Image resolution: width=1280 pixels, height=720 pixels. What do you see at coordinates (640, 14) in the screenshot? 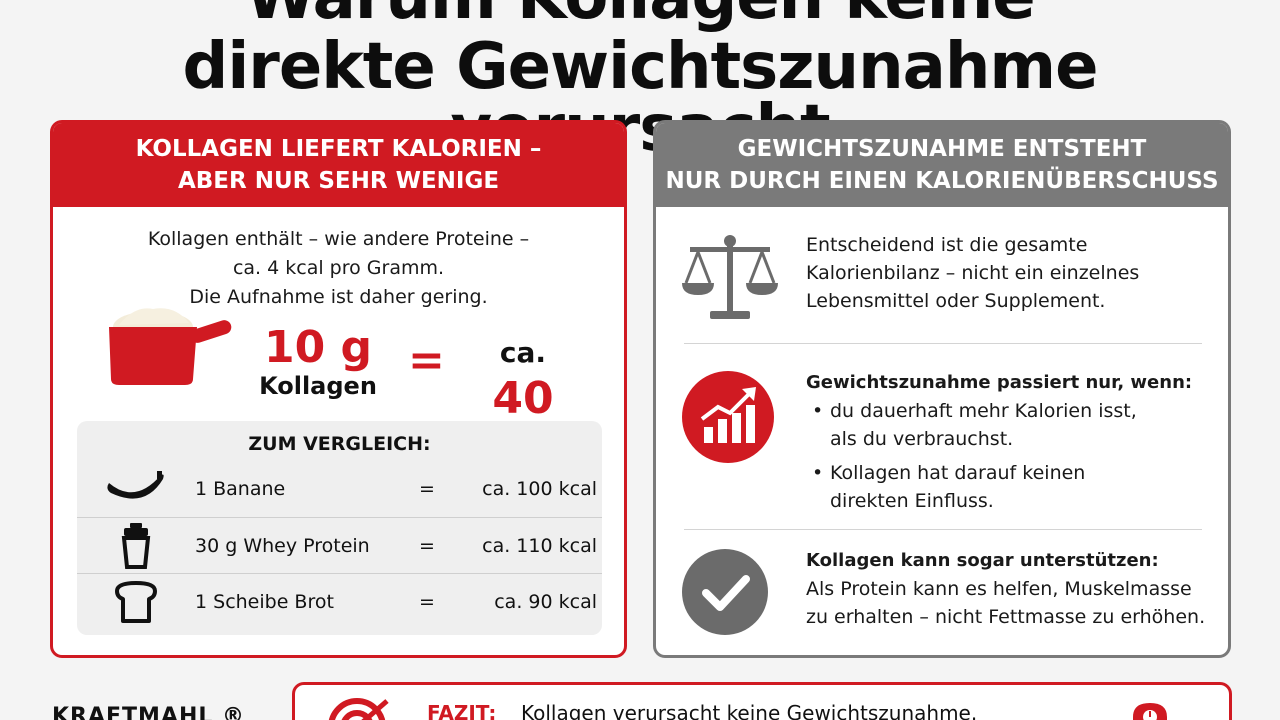
I see `page-title-line1: Warum Kollagen keine` at bounding box center [640, 14].